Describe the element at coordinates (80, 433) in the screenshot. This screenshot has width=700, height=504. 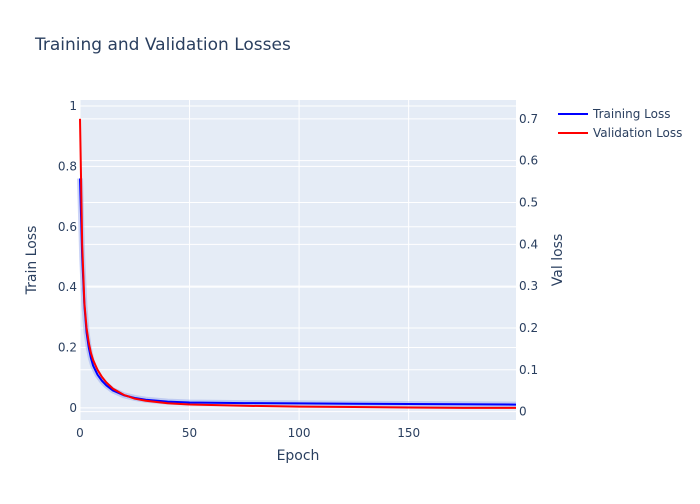
I see `tick-label-x-0: 0` at that location.